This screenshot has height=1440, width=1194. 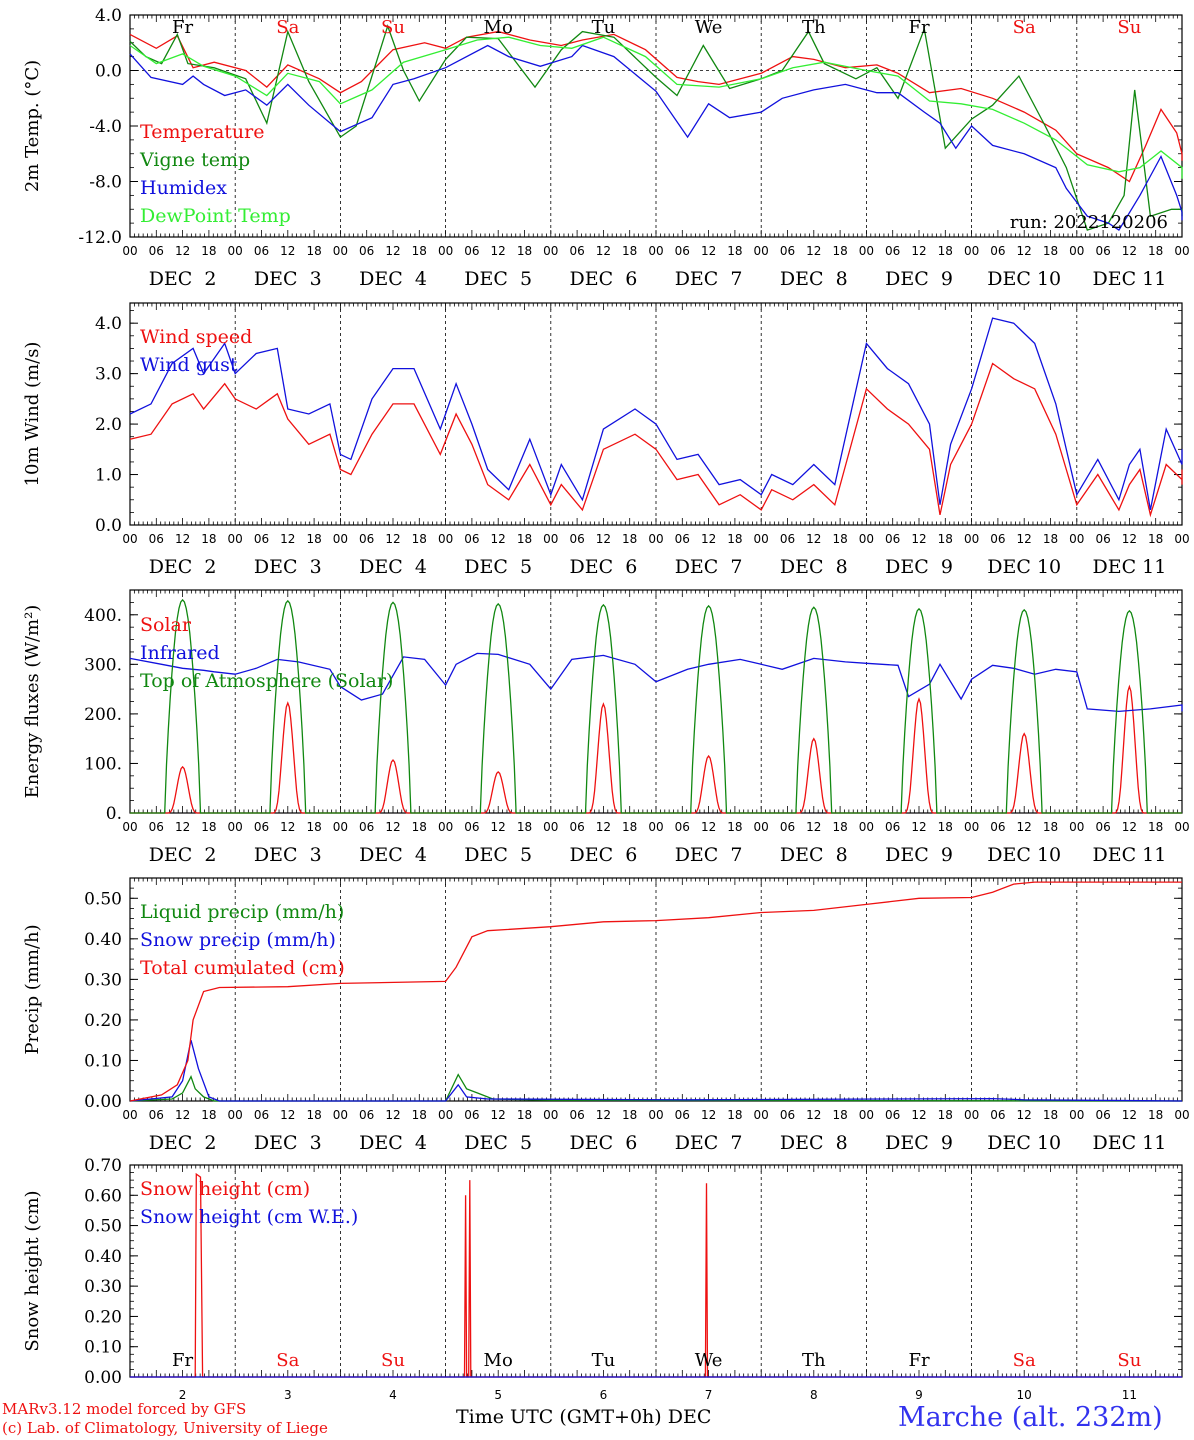 I want to click on y-tick-label: 4.0, so click(x=108, y=16).